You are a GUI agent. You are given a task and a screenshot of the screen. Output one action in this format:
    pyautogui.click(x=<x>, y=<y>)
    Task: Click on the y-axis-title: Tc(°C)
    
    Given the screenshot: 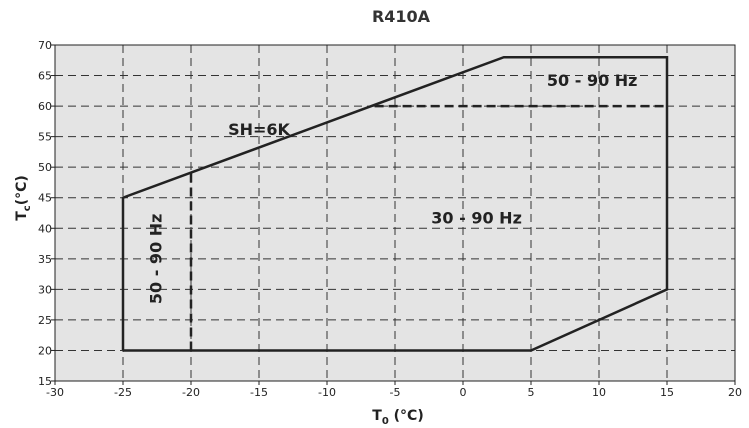 What is the action you would take?
    pyautogui.click(x=23, y=198)
    